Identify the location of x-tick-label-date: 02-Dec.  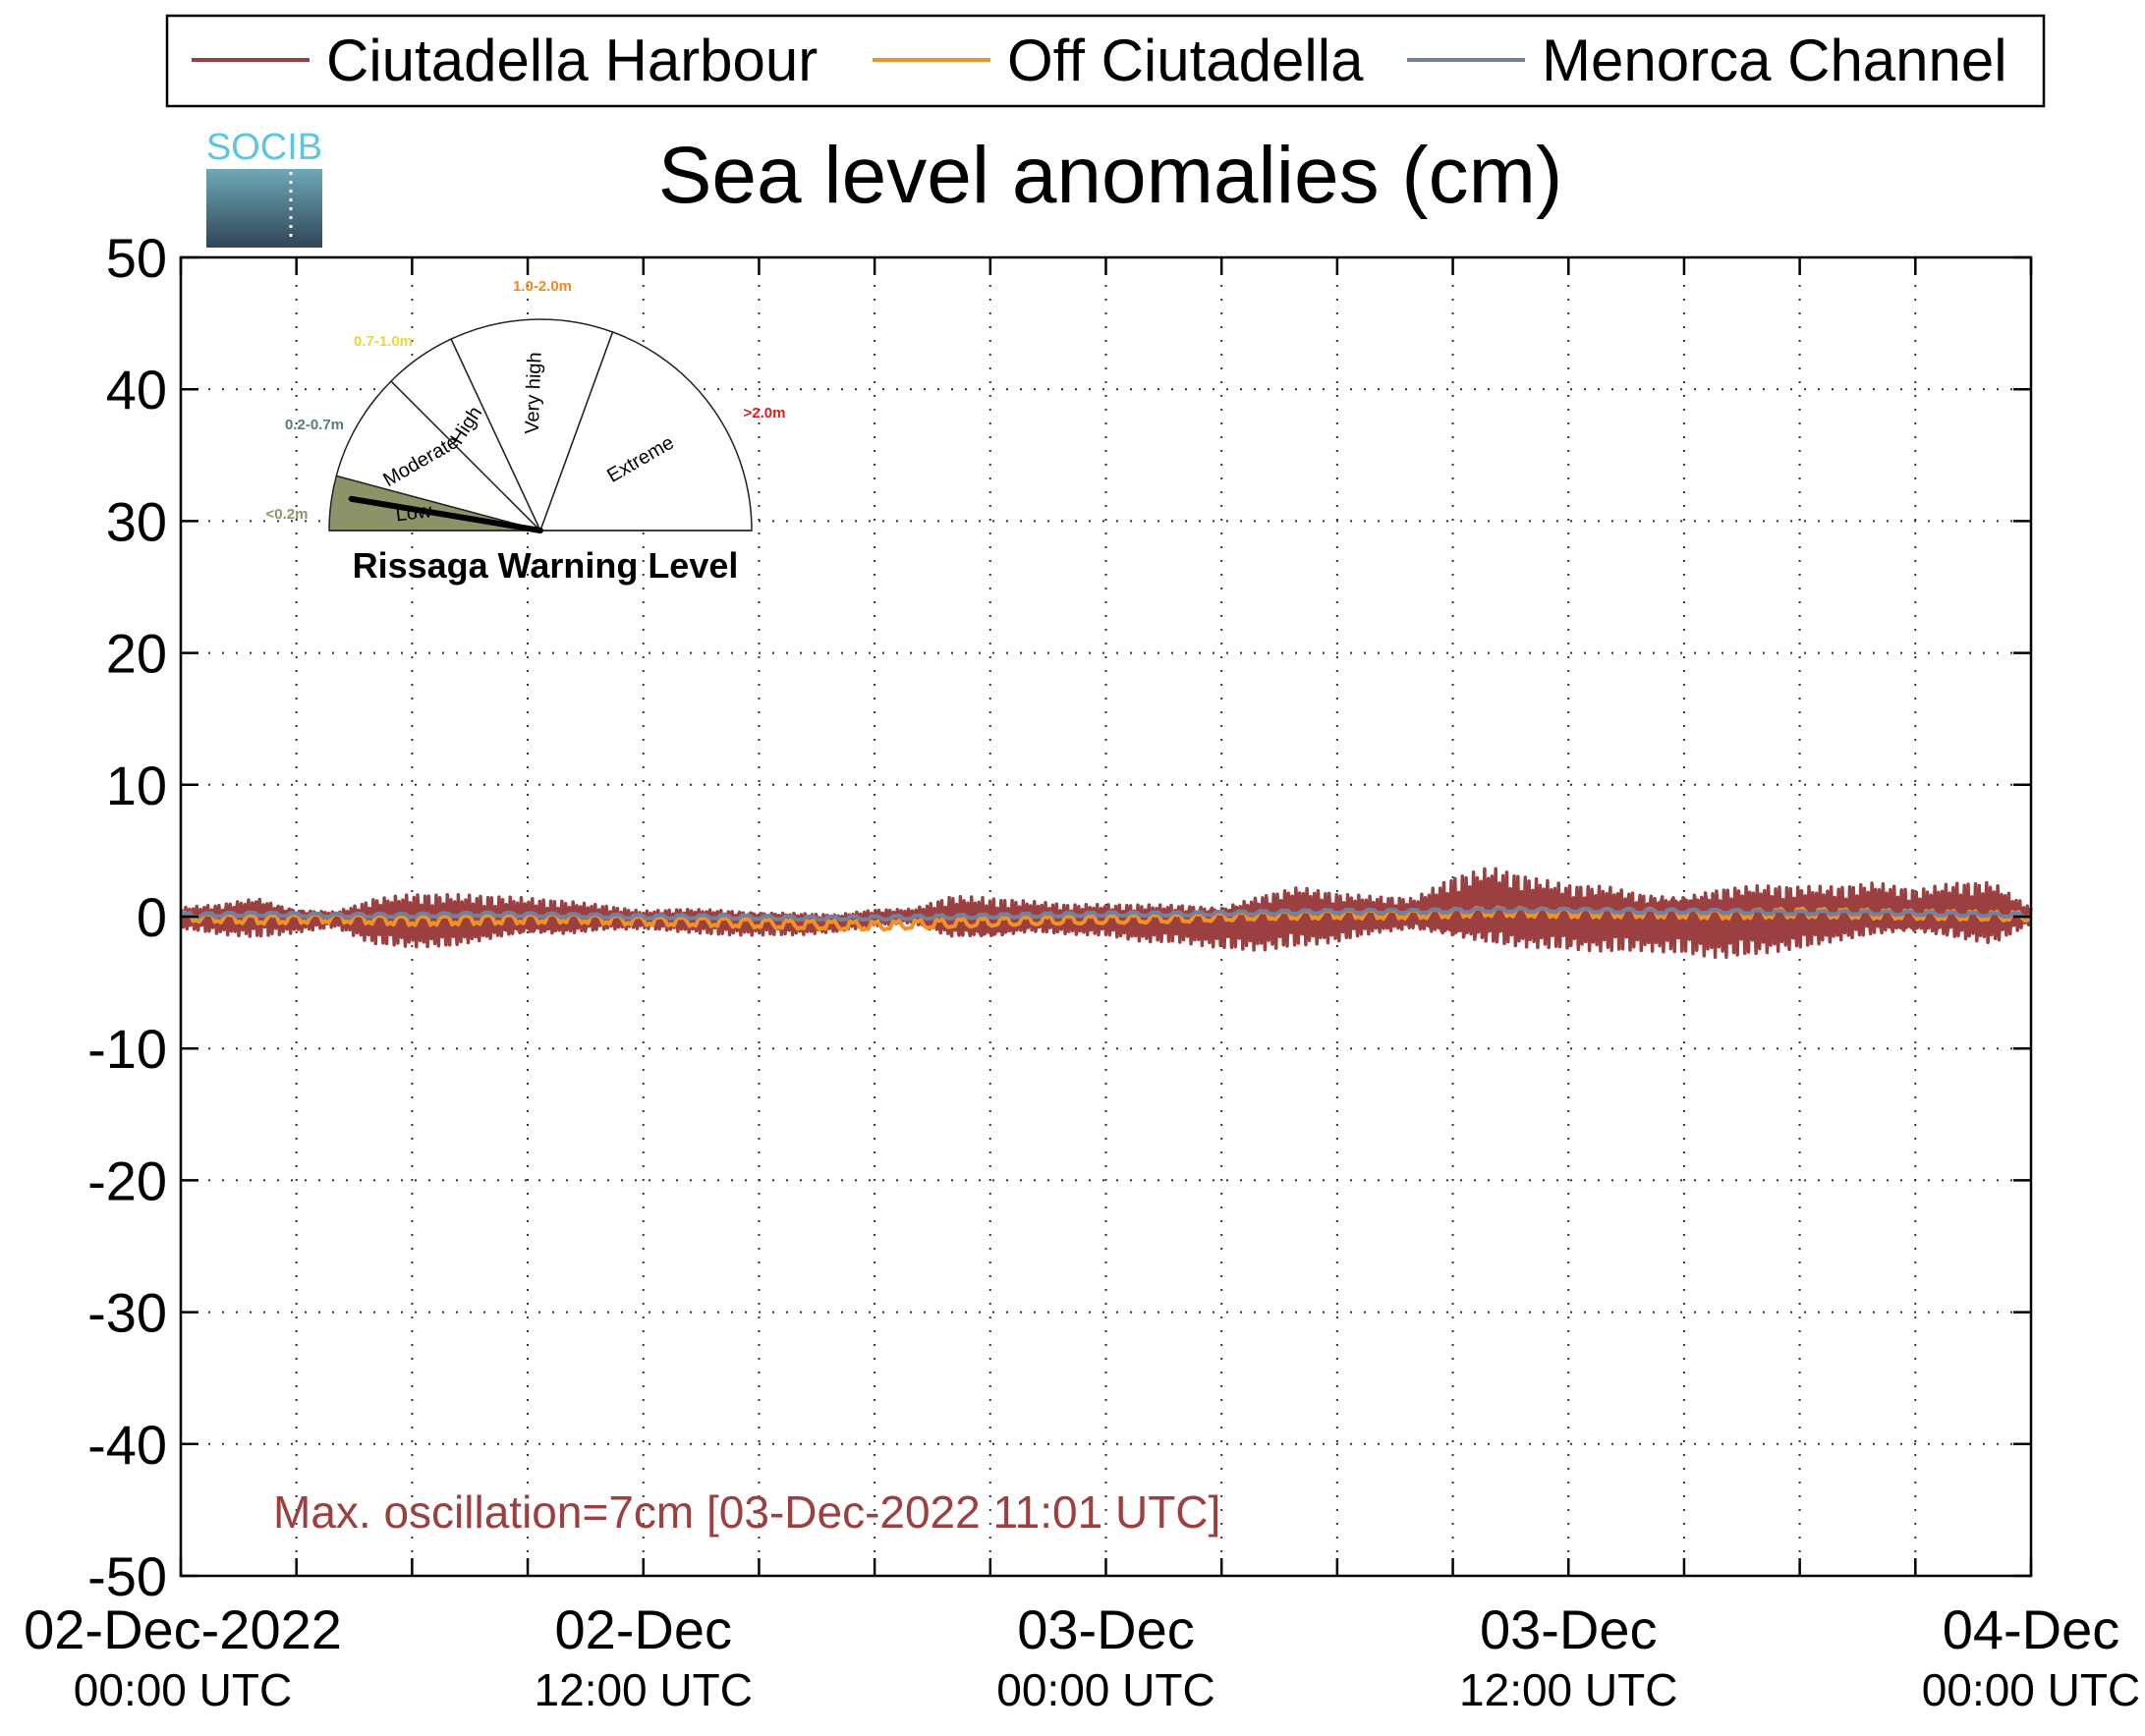
(643, 1629).